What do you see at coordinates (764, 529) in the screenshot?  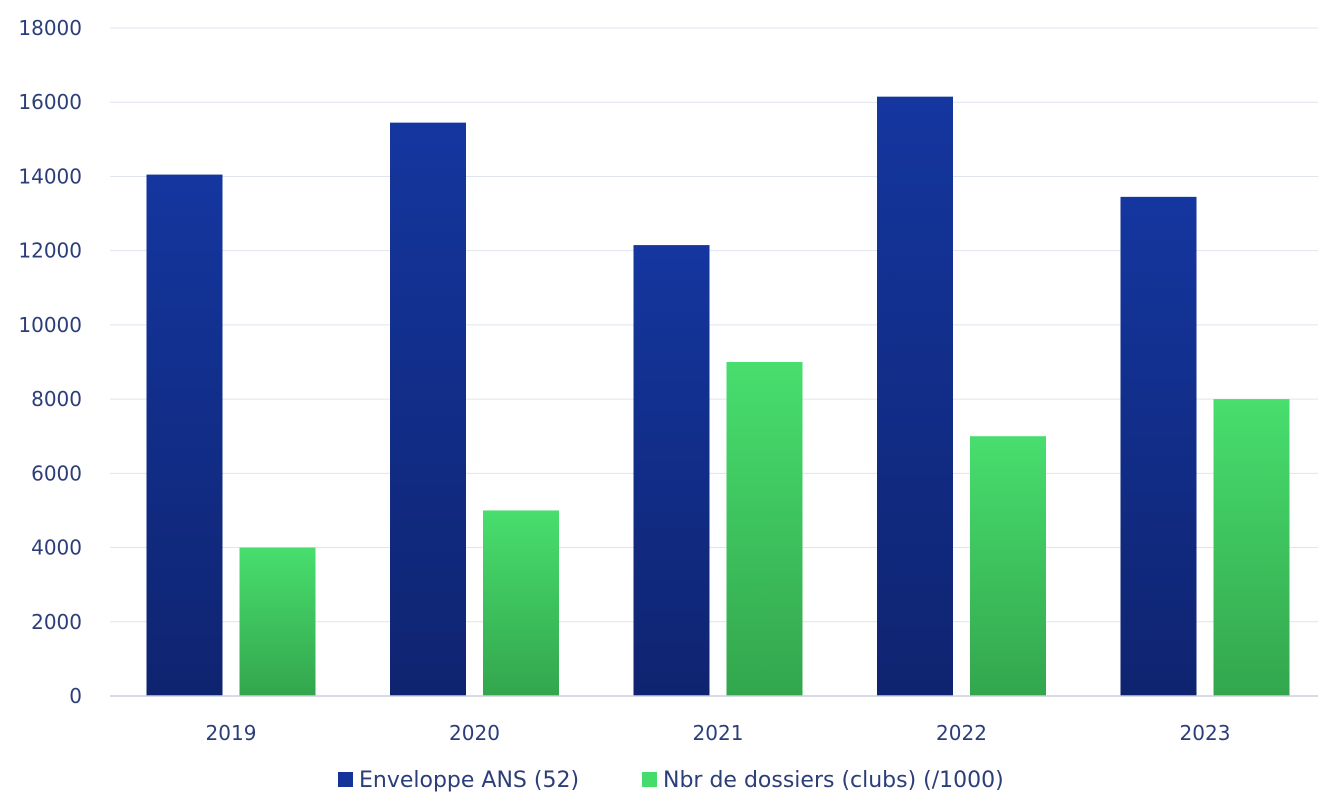 I see `bar-nbr-dossiers-2021` at bounding box center [764, 529].